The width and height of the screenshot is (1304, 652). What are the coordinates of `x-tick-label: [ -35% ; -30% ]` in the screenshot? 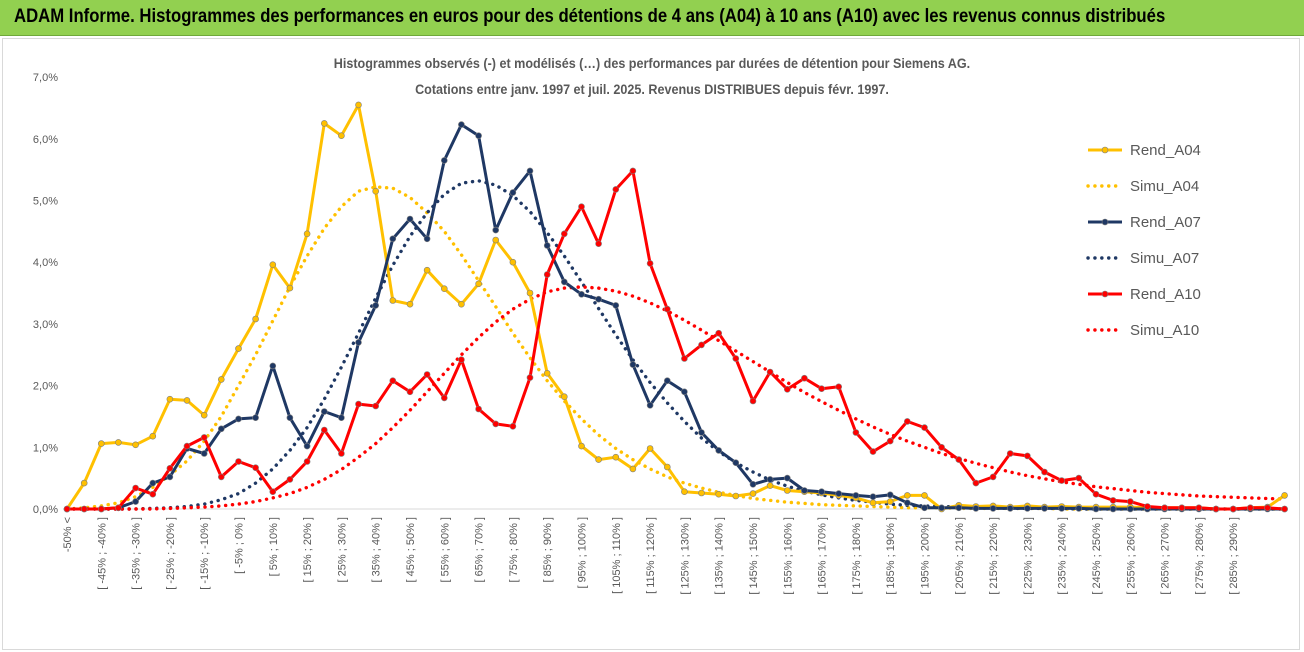 It's located at (137, 553).